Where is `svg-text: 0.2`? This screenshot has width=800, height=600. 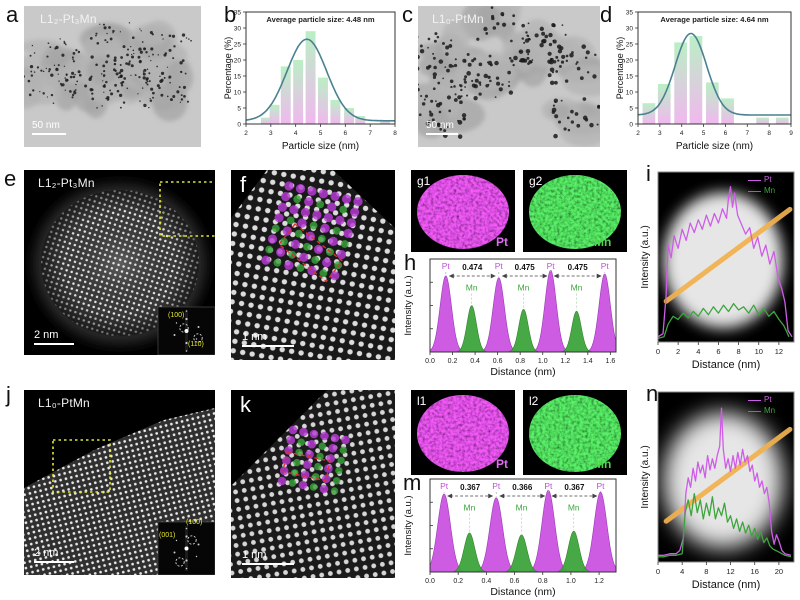 svg-text: 0.2 is located at coordinates (458, 581).